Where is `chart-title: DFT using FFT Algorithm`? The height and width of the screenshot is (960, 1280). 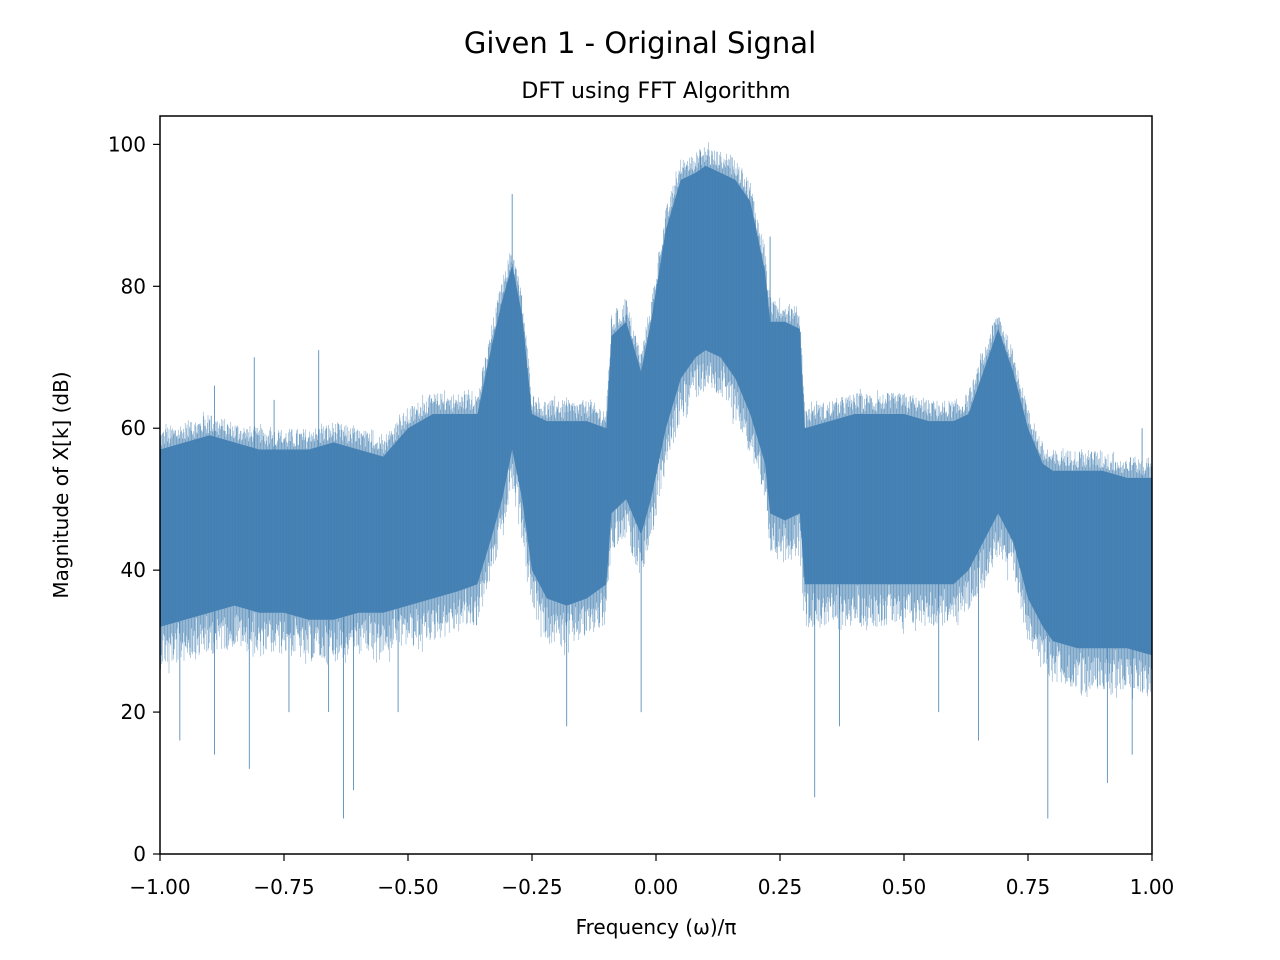 chart-title: DFT using FFT Algorithm is located at coordinates (655, 91).